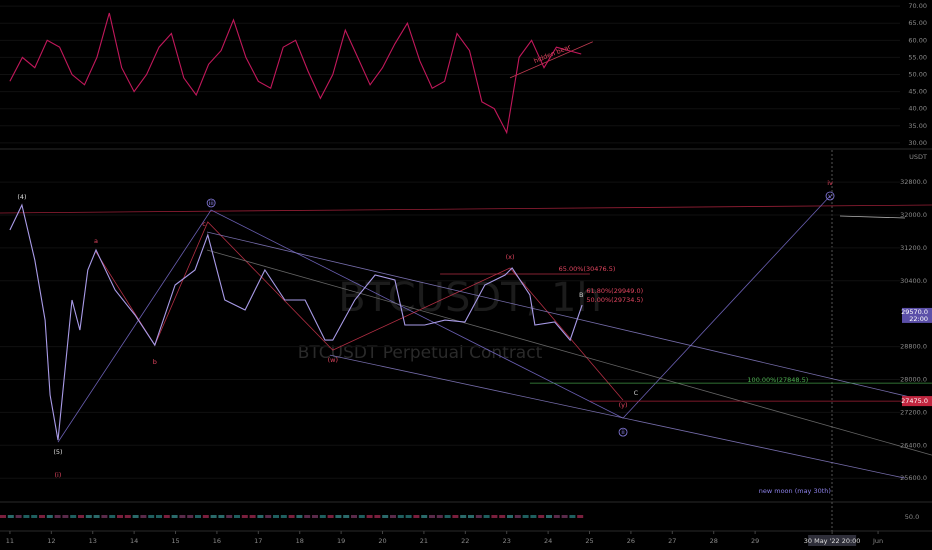  I want to click on y-tick-label: 65.00, so click(917, 23).